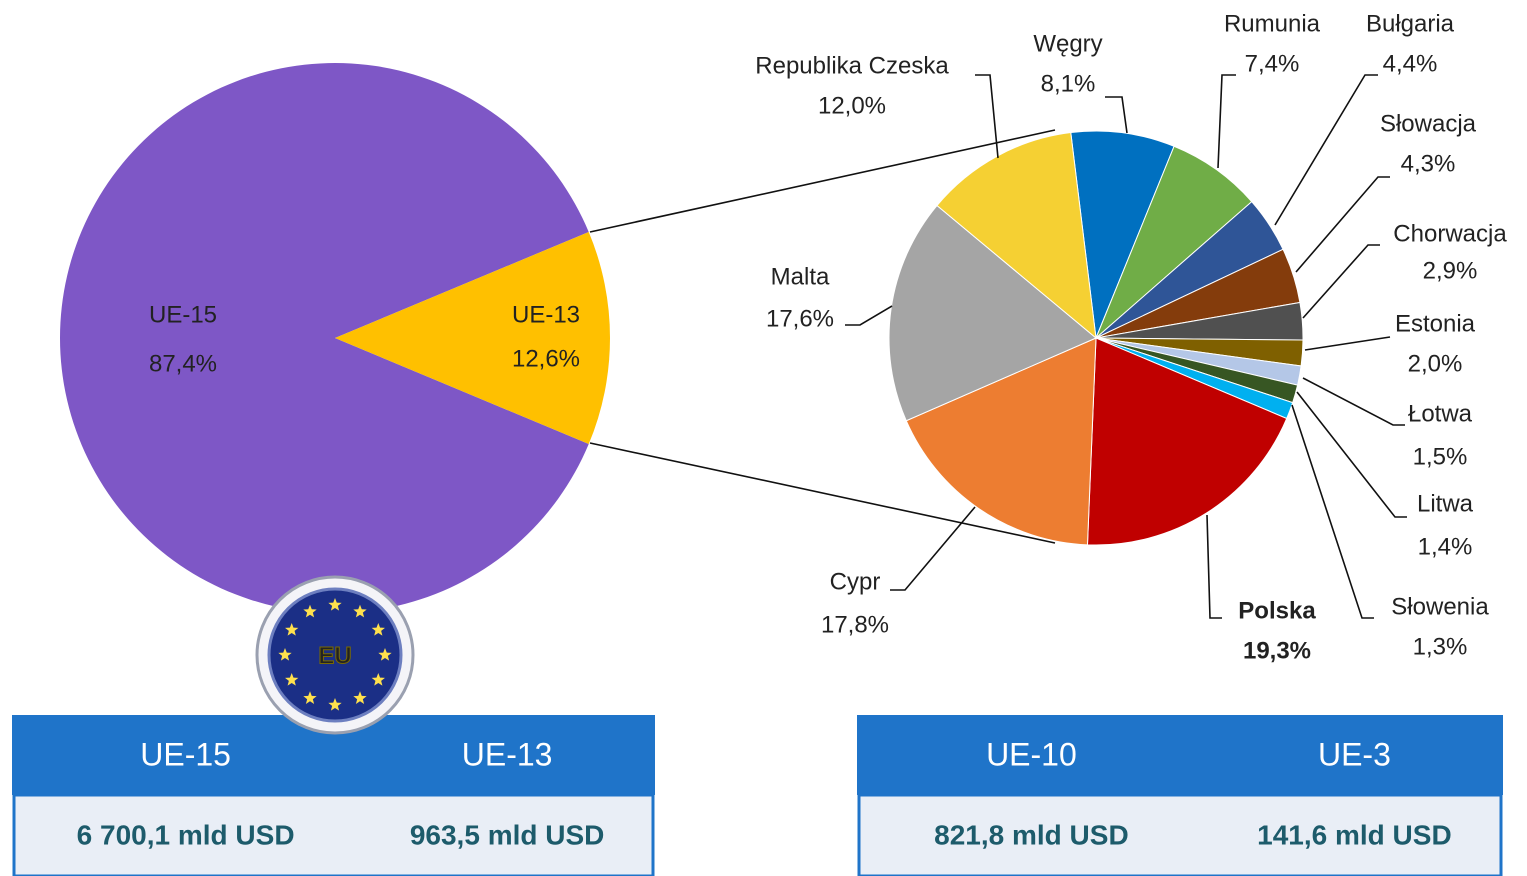 Image resolution: width=1527 pixels, height=876 pixels. What do you see at coordinates (852, 65) in the screenshot?
I see `slice-label: Republika Czeska` at bounding box center [852, 65].